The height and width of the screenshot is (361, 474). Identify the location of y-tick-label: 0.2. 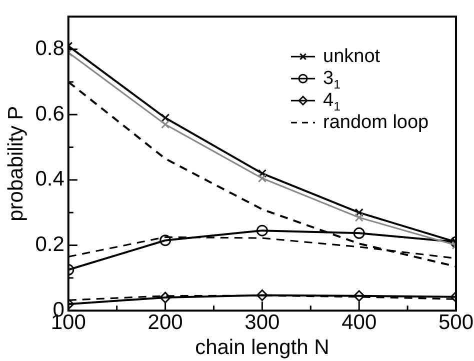
(49, 244).